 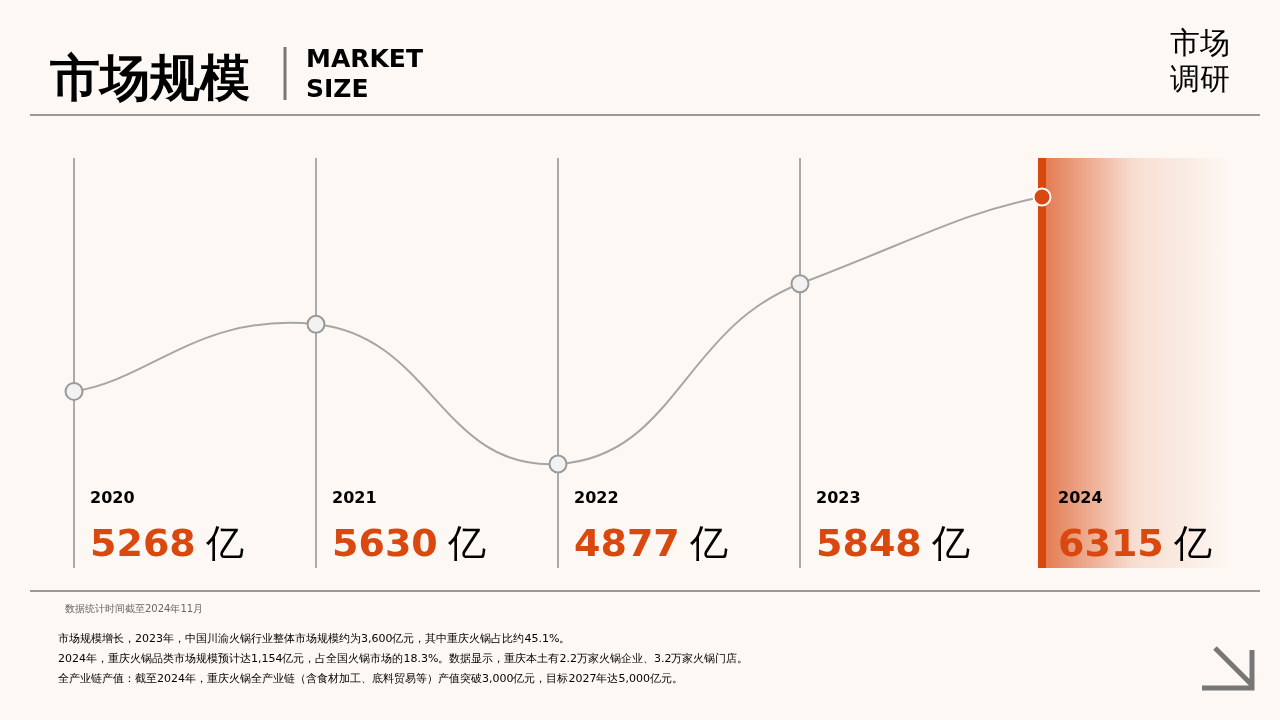 What do you see at coordinates (1080, 497) in the screenshot?
I see `x-tick-label: 2024` at bounding box center [1080, 497].